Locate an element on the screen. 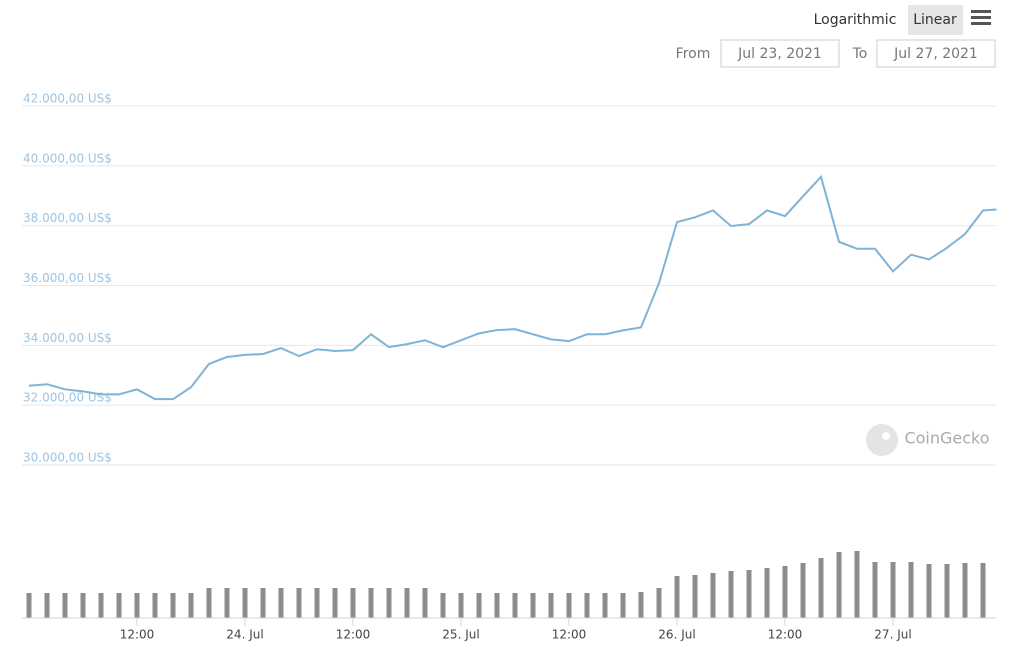 This screenshot has width=1024, height=669. to-input is located at coordinates (936, 53).